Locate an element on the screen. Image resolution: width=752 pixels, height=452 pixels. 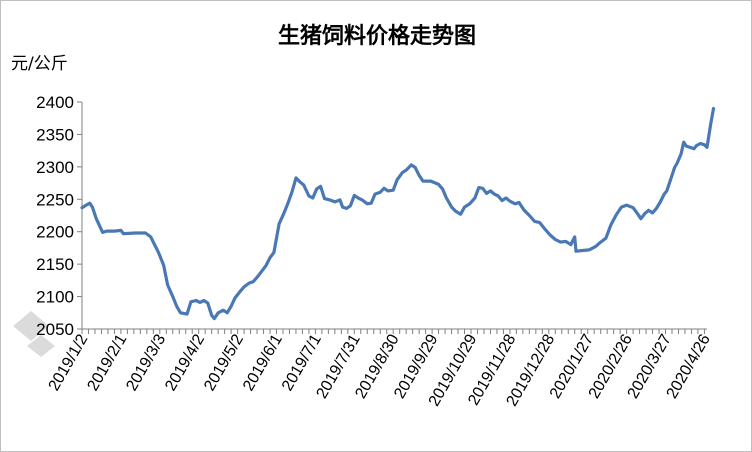
y-tick-label: 2400 is located at coordinates (55, 102).